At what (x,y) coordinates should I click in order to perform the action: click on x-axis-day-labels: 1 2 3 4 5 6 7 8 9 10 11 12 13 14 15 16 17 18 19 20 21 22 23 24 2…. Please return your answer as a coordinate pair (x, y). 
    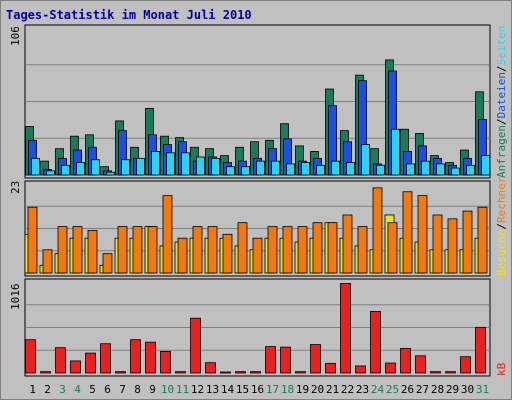
    Looking at the image, I should click on (259, 389).